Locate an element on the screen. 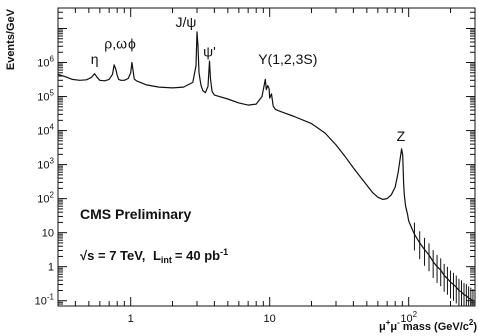  y-tick-label: 10³ is located at coordinates (45, 164).